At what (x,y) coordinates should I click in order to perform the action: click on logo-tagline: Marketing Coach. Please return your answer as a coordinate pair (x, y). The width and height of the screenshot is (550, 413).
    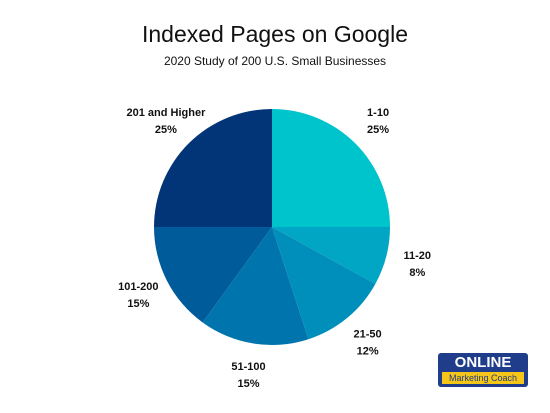
    Looking at the image, I should click on (483, 378).